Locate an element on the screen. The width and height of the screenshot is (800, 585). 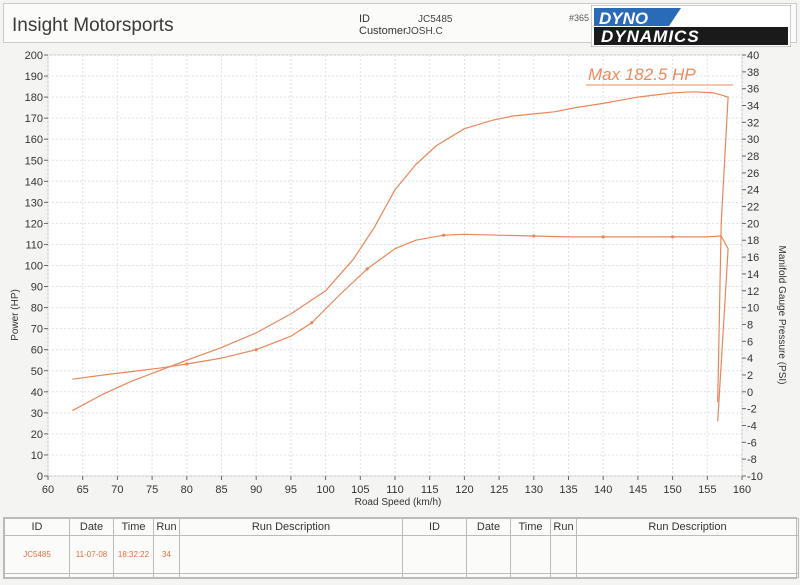
col-header-id: ID is located at coordinates (37, 527).